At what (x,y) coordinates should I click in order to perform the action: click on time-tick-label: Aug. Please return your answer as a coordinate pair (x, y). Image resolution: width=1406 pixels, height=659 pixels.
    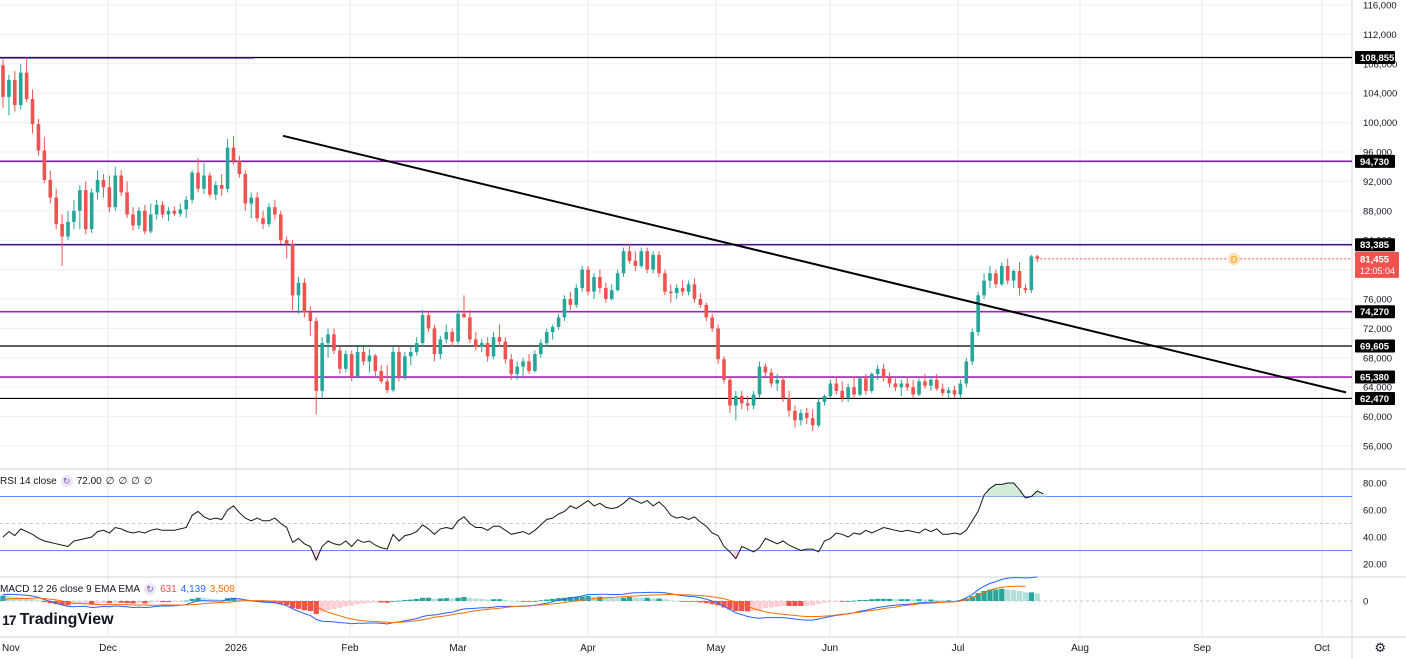
    Looking at the image, I should click on (1080, 648).